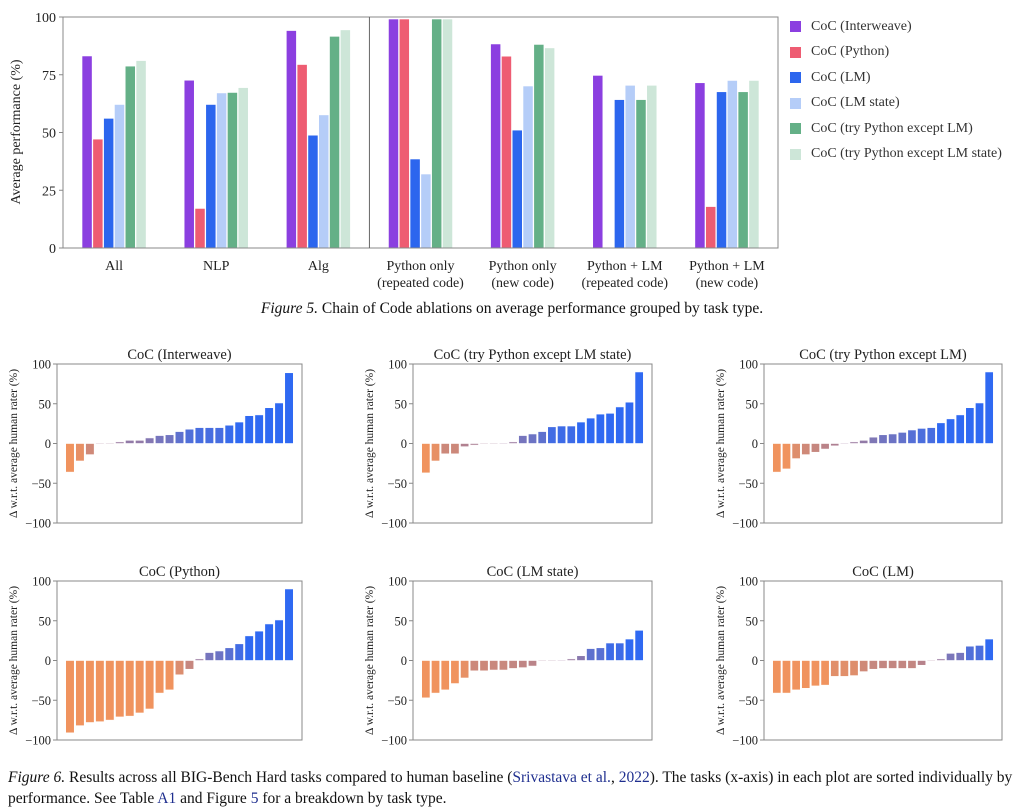 The width and height of the screenshot is (1024, 811). I want to click on caption-text: ,, so click(614, 777).